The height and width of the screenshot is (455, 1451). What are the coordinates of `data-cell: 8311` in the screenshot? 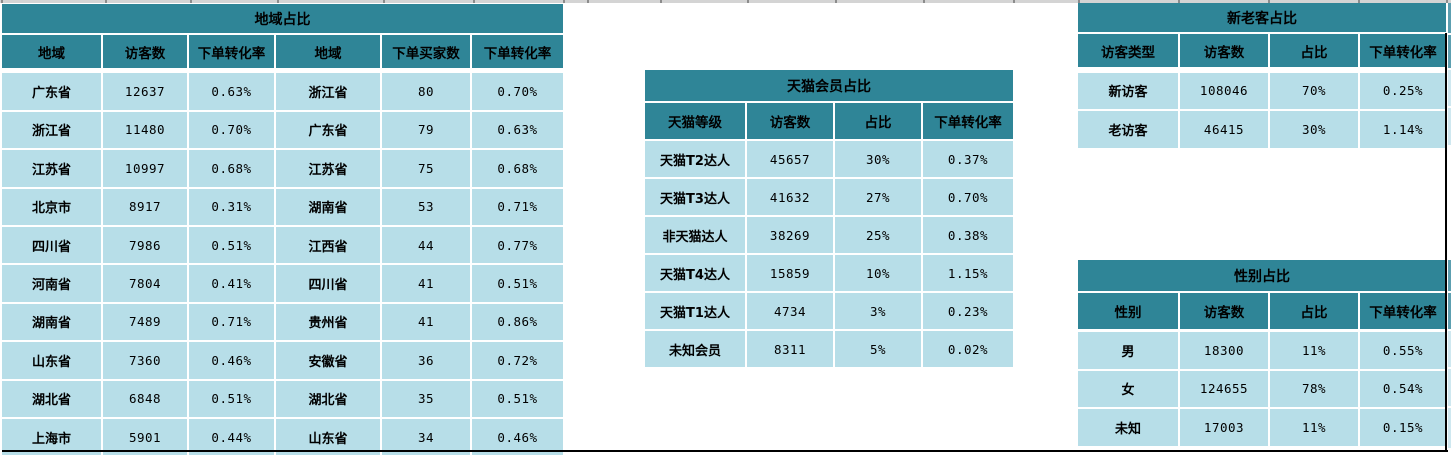 It's located at (790, 349).